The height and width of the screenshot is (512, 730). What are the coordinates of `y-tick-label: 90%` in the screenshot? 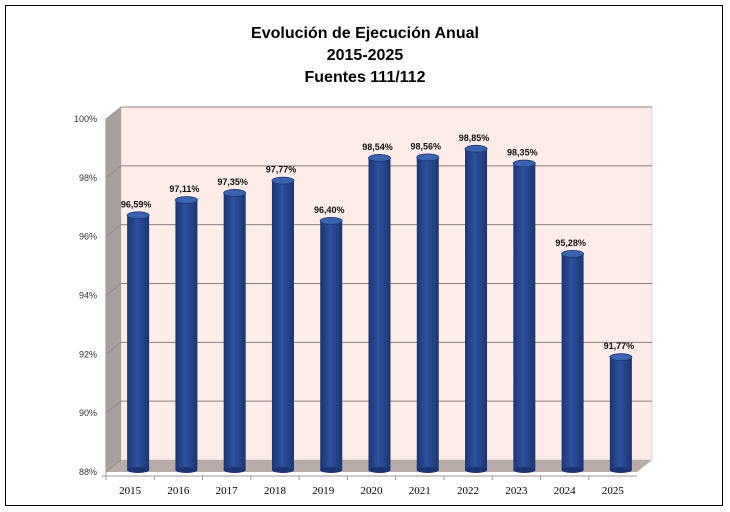 It's located at (88, 413).